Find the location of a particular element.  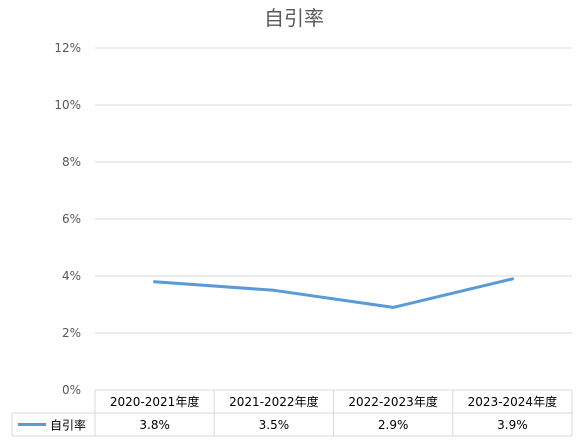

y-tick-label: 12% is located at coordinates (67, 48).